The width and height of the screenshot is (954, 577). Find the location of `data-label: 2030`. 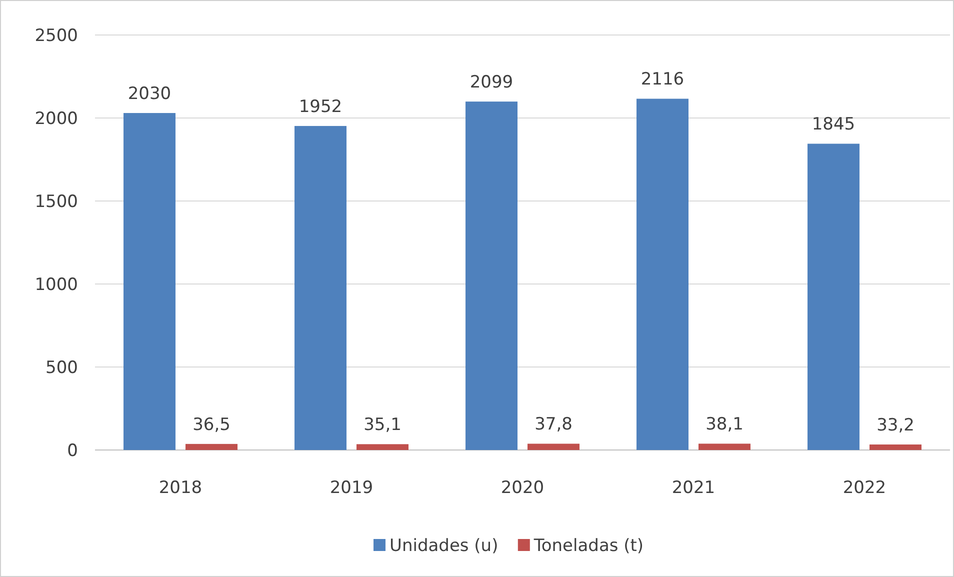

data-label: 2030 is located at coordinates (150, 94).